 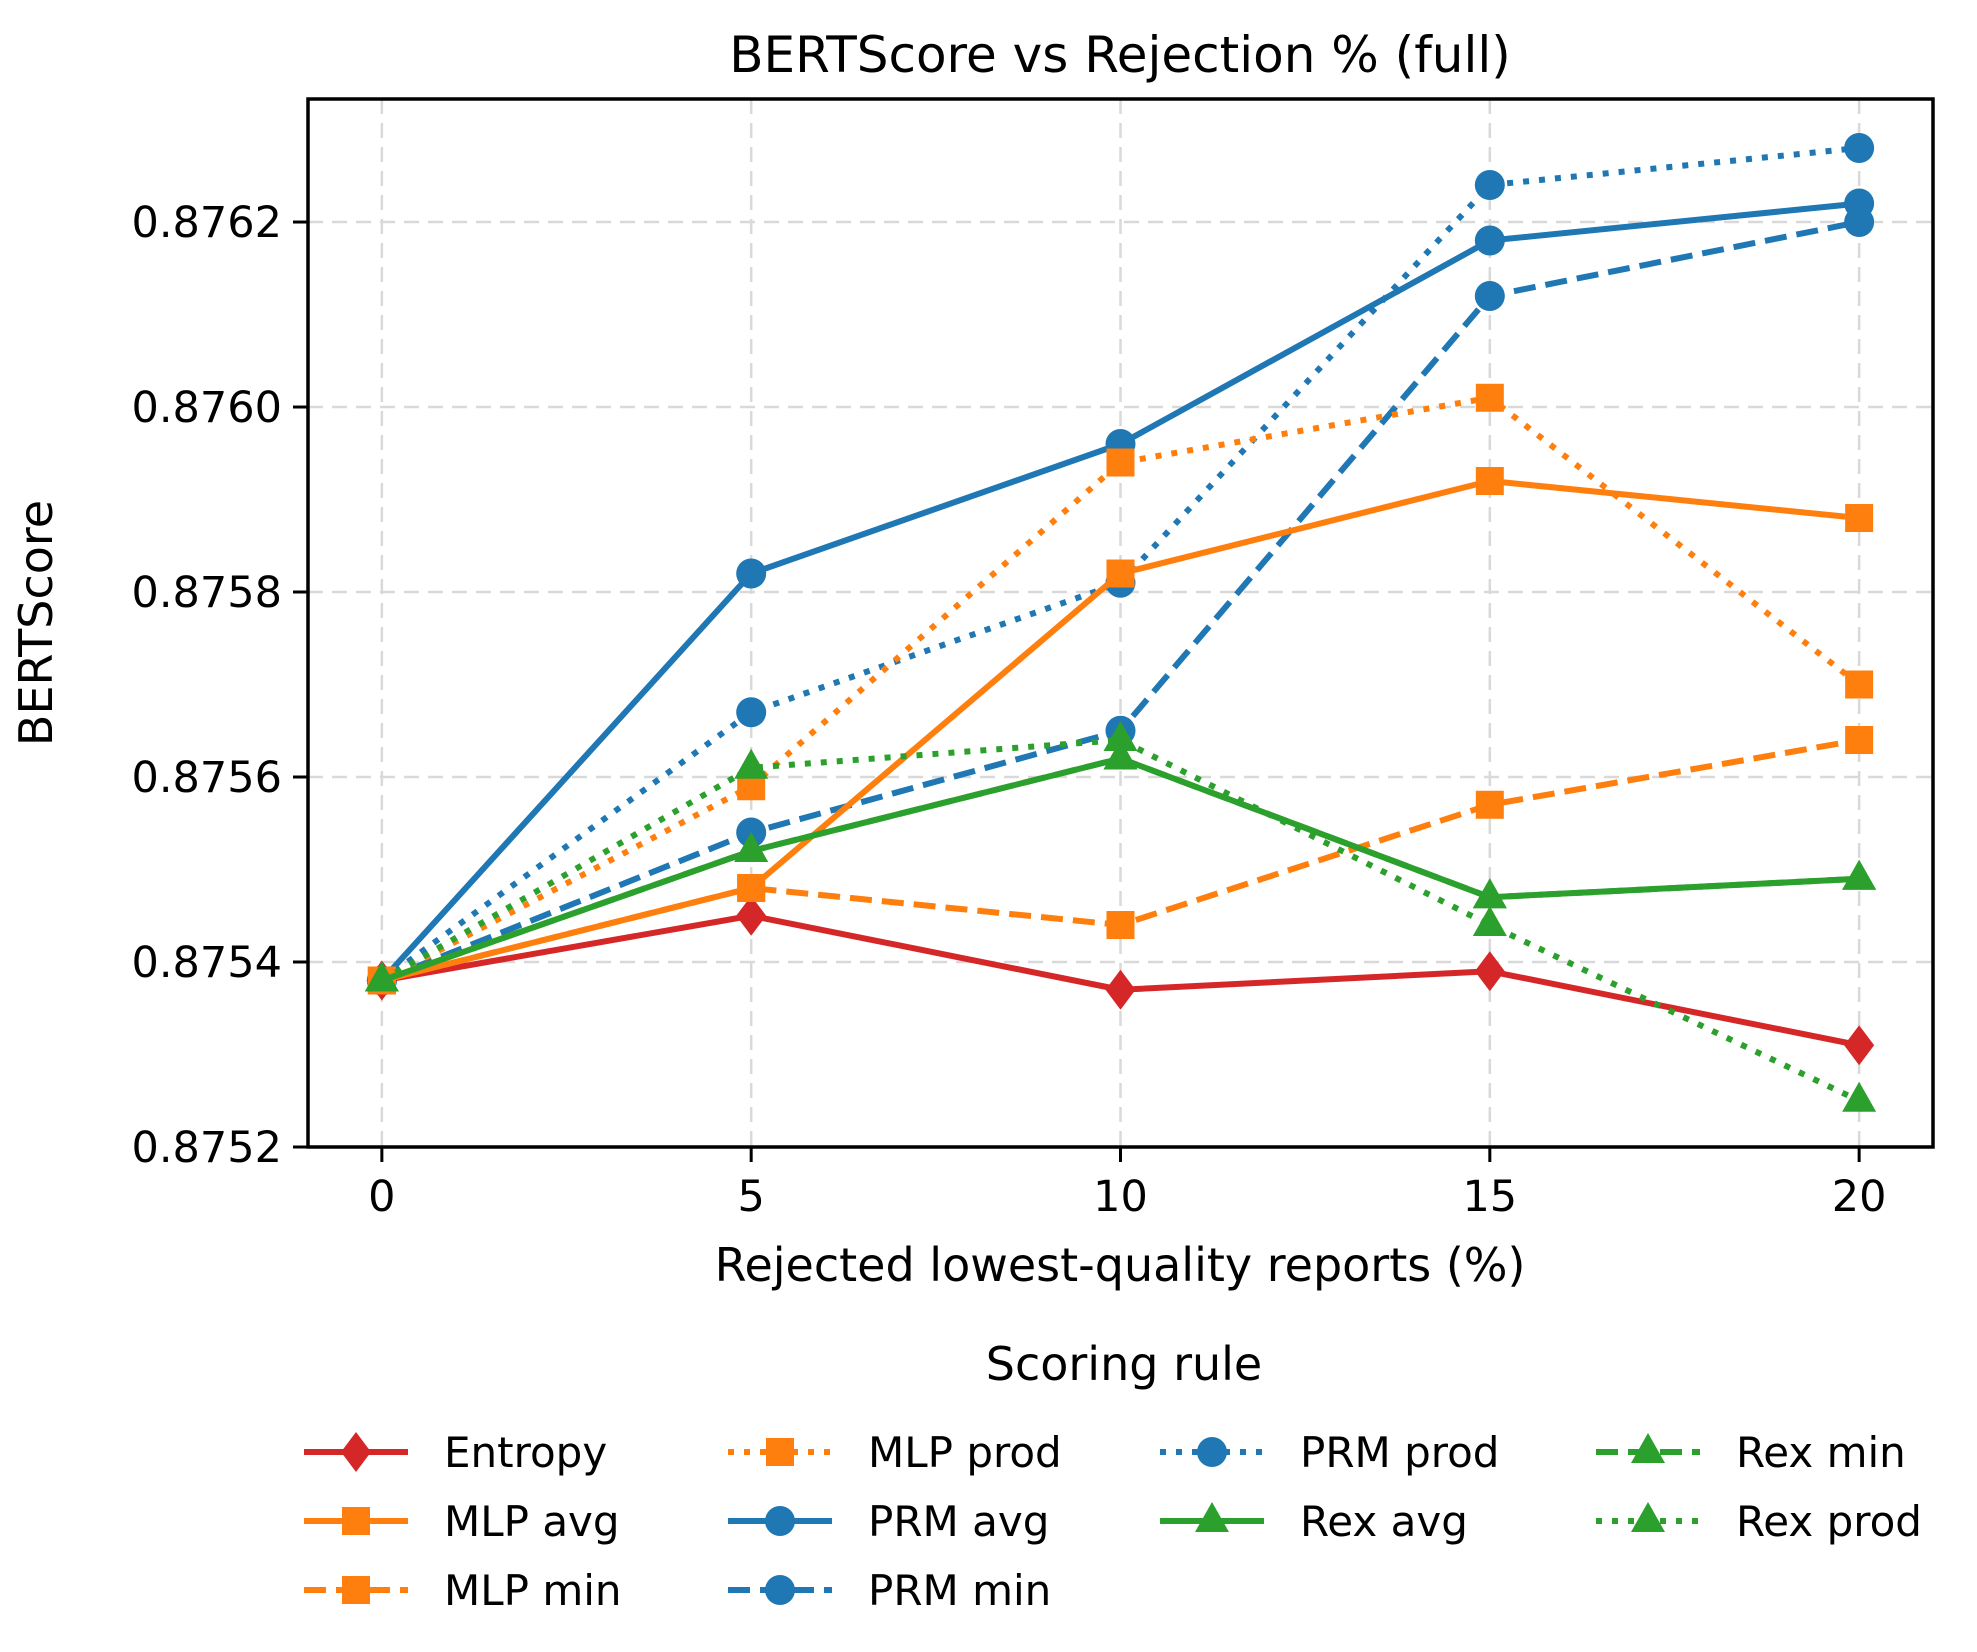 I want to click on y-tick-label-0.8760: 0.8760, so click(x=207, y=408).